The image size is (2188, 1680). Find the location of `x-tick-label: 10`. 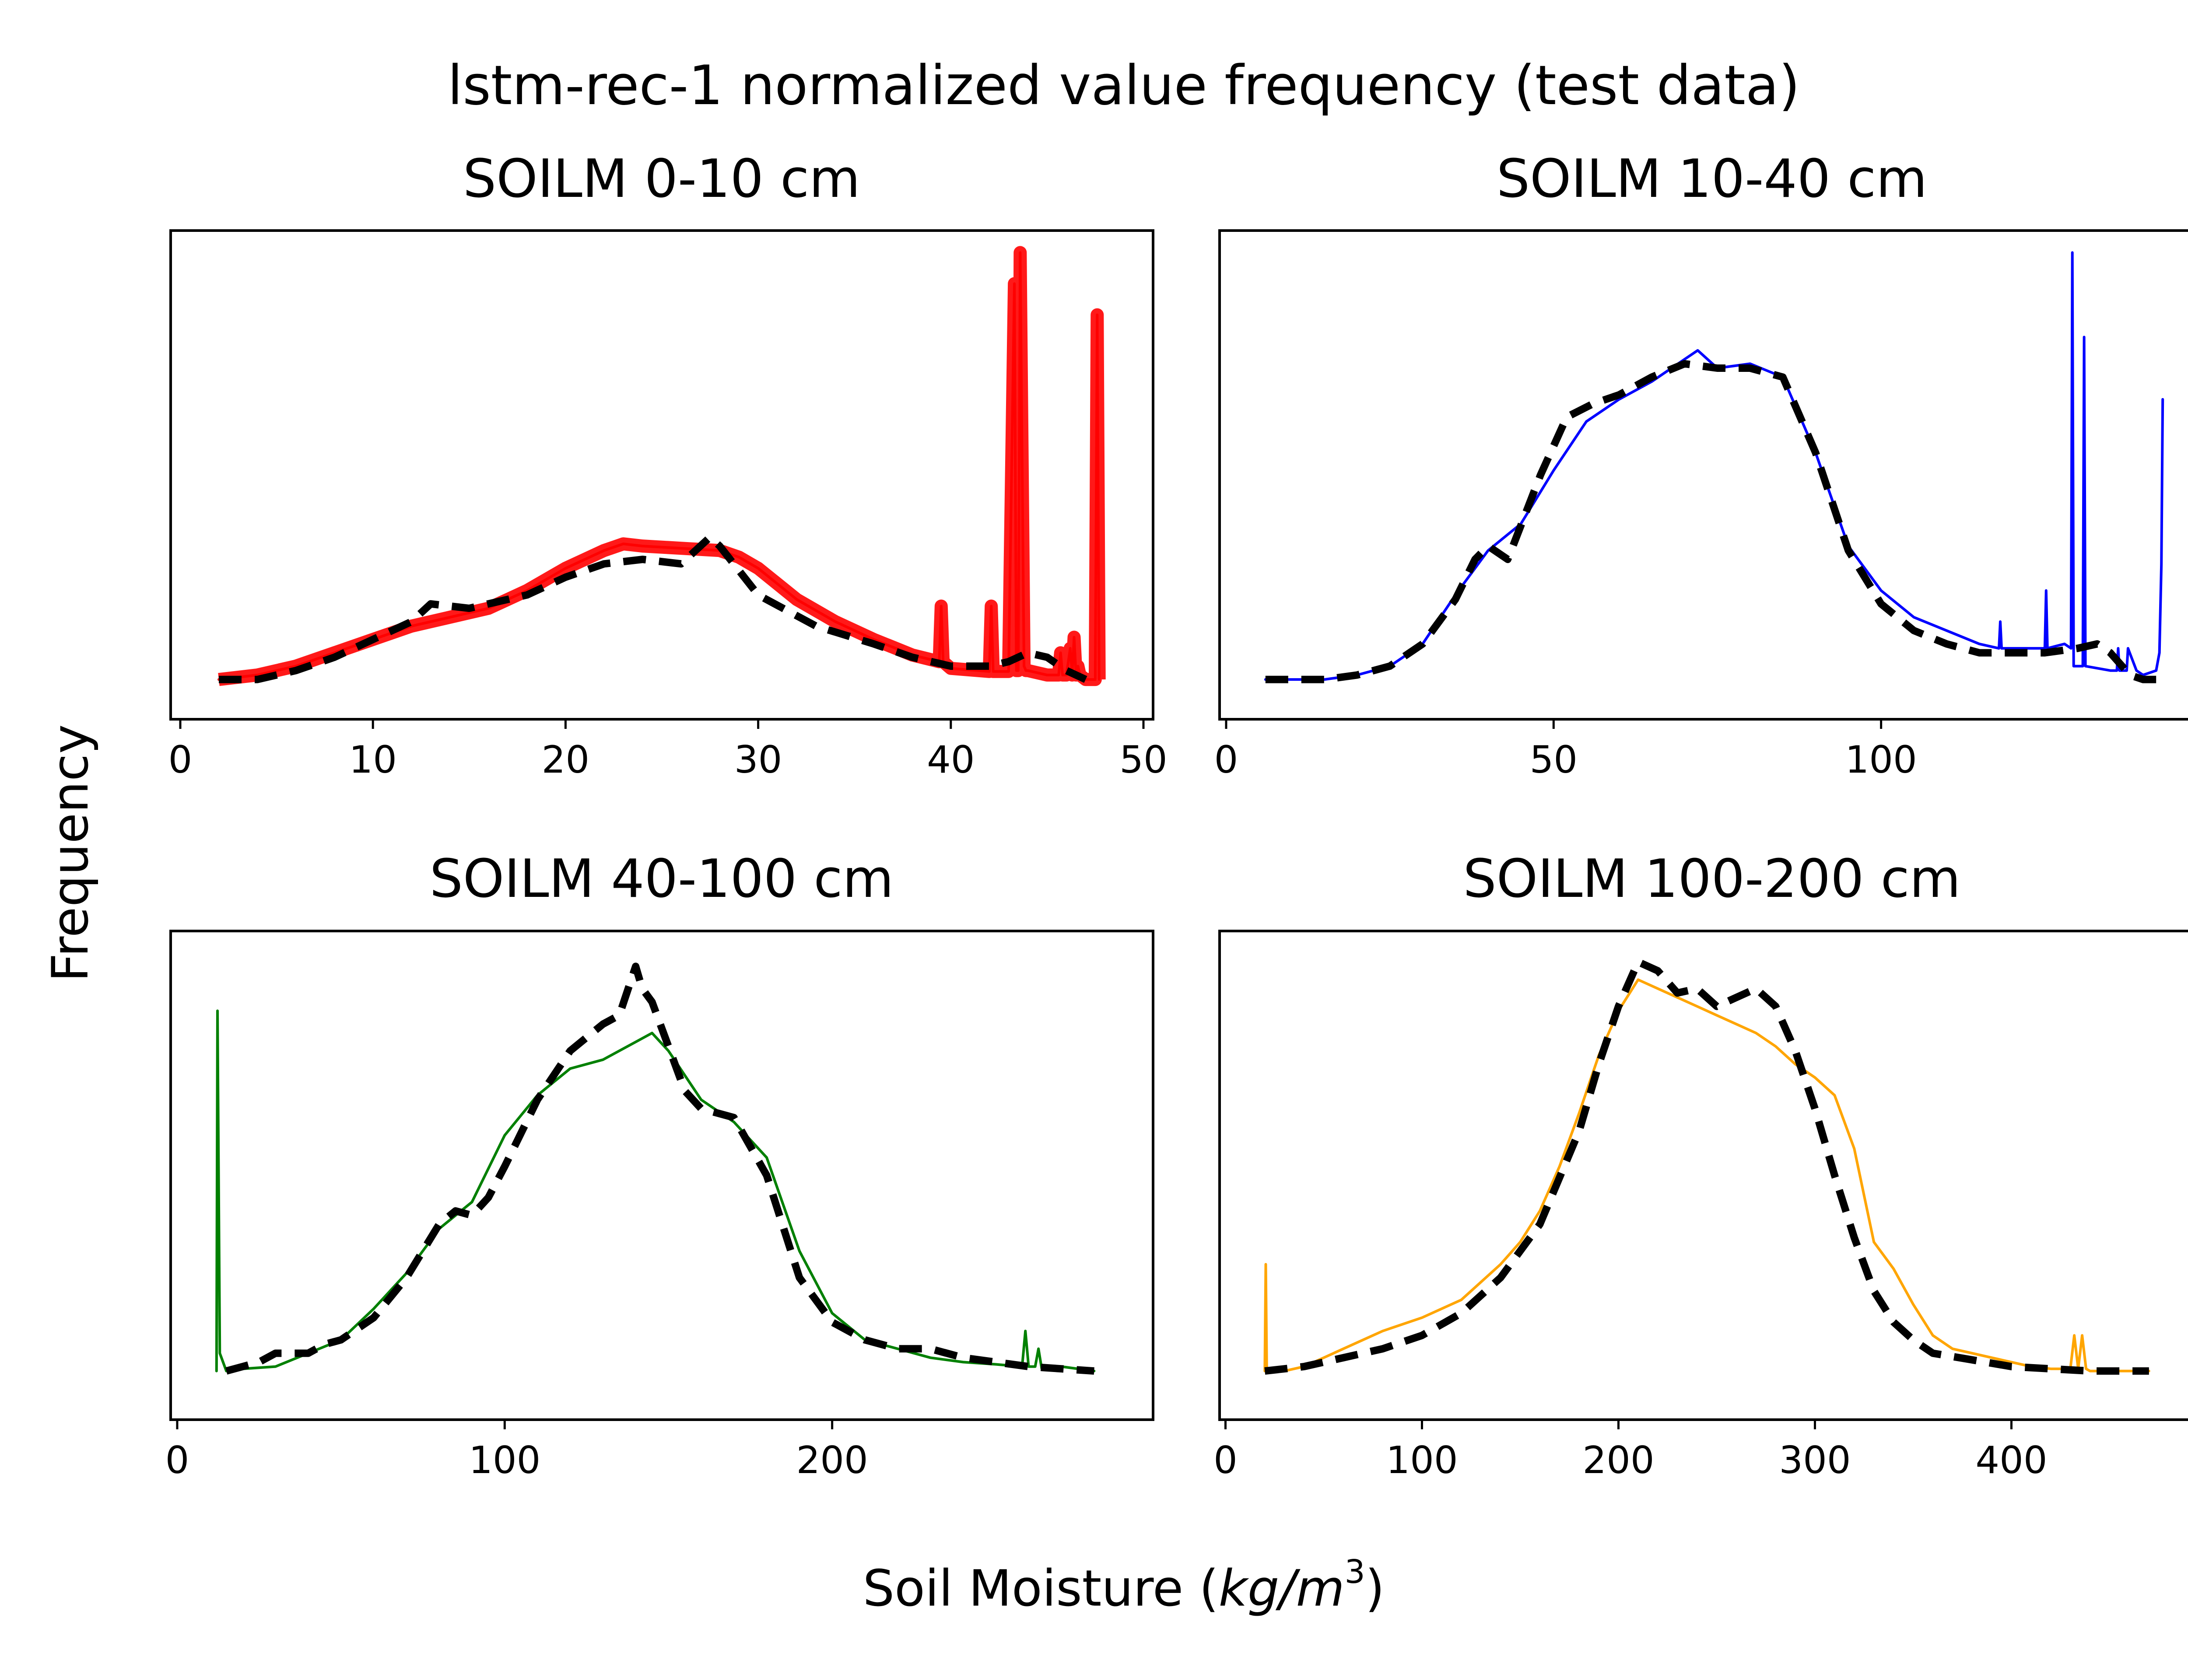

x-tick-label: 10 is located at coordinates (372, 760).